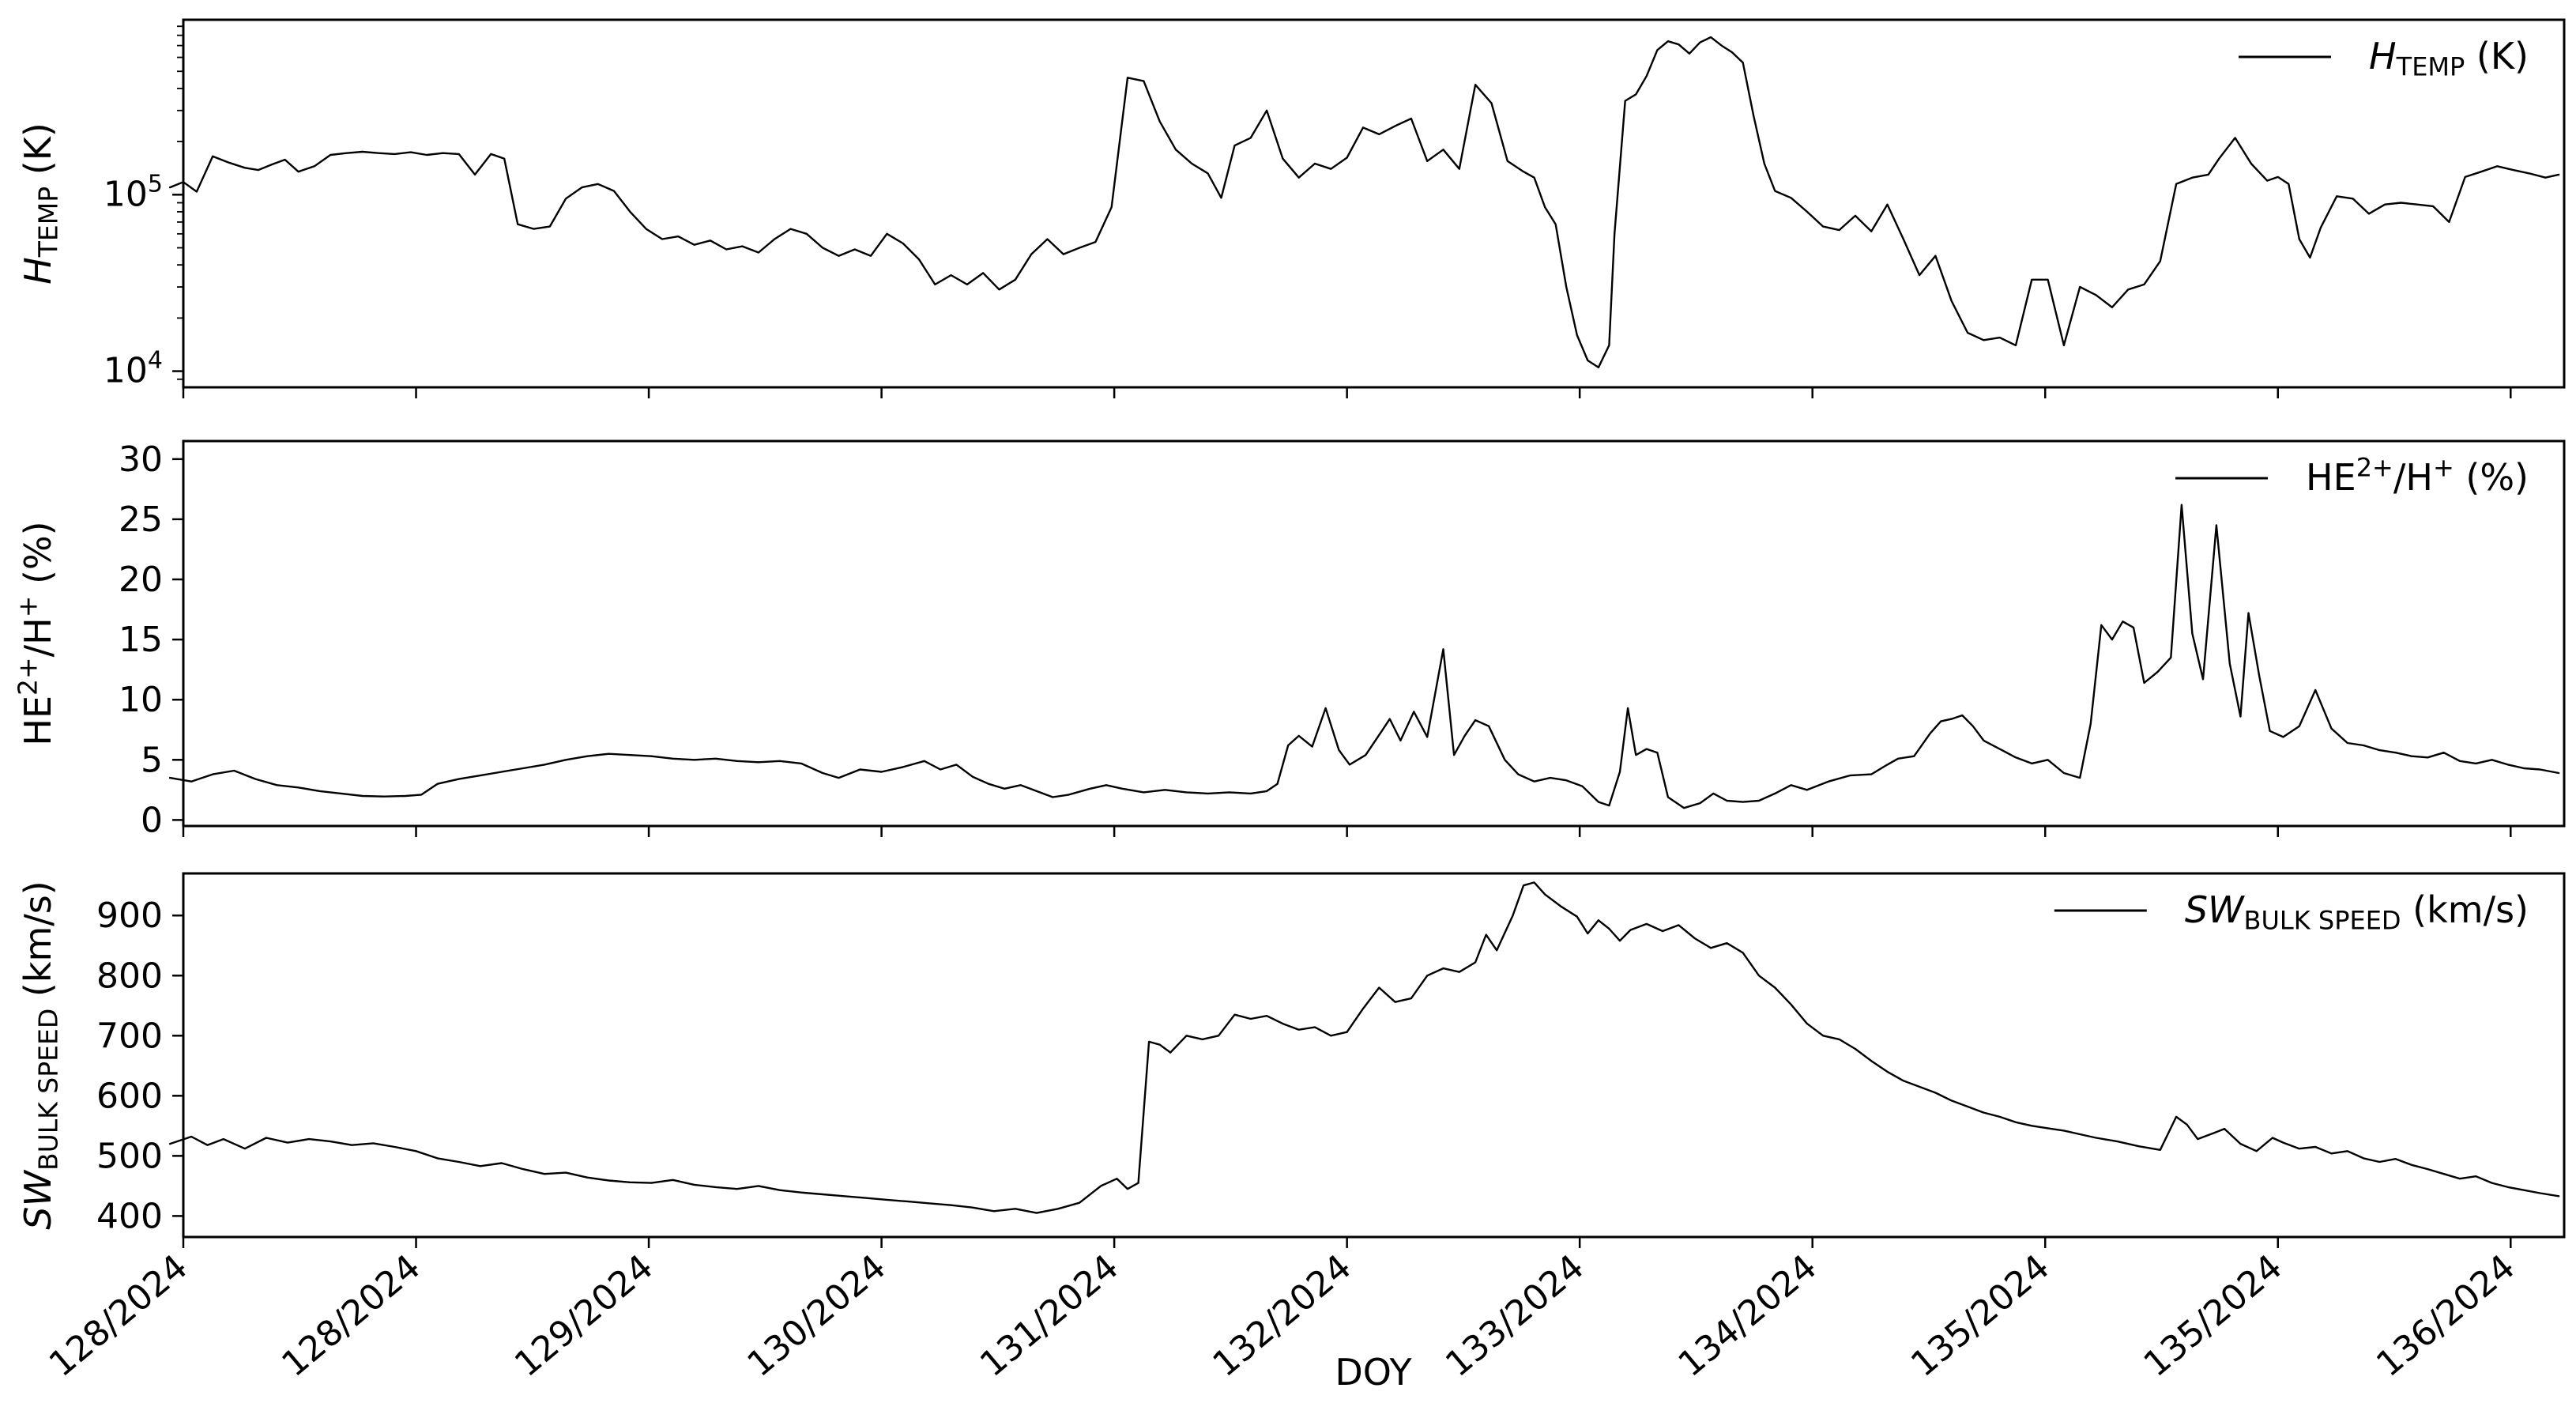  Describe the element at coordinates (2449, 58) in the screenshot. I see `h-temp-legend-label: HTEMP (K)` at that location.